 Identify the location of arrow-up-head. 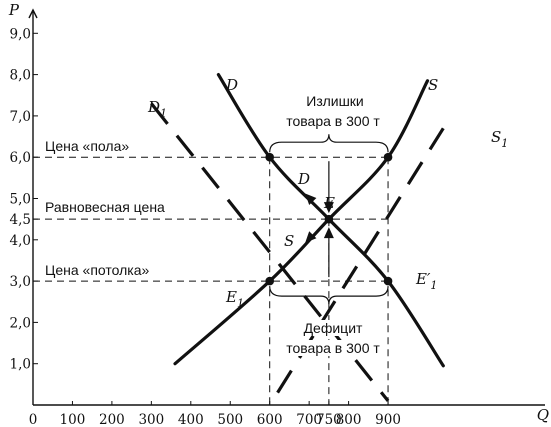
(328, 233).